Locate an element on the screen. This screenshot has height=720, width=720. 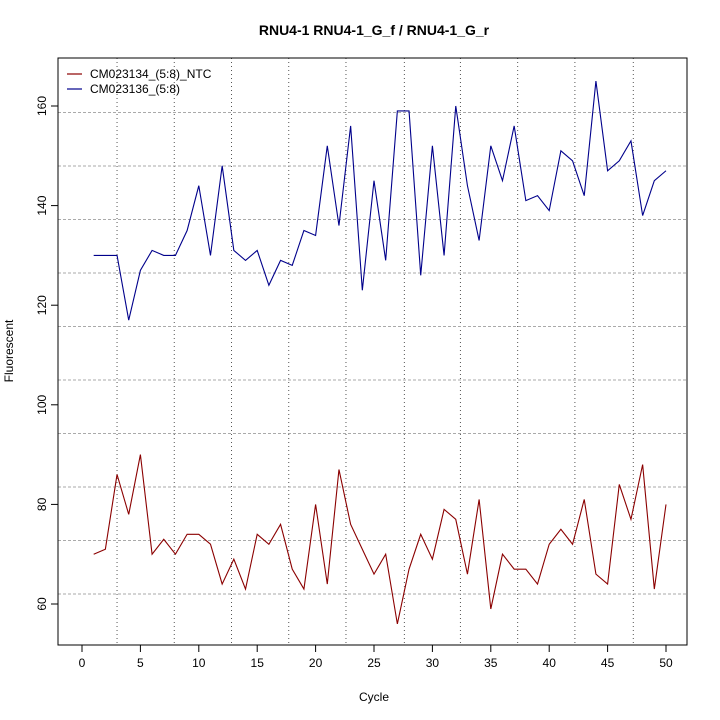
x-tick-label: 5 is located at coordinates (140, 663).